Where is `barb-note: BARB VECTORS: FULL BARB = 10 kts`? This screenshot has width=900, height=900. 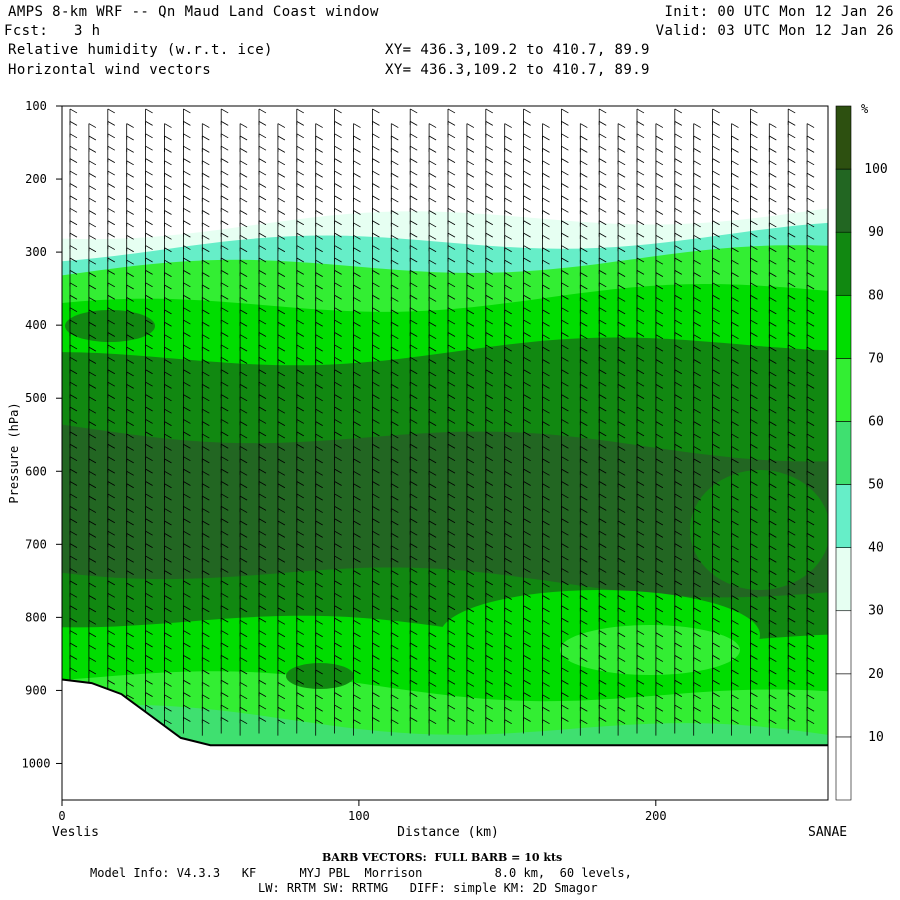 barb-note: BARB VECTORS: FULL BARB = 10 kts is located at coordinates (442, 857).